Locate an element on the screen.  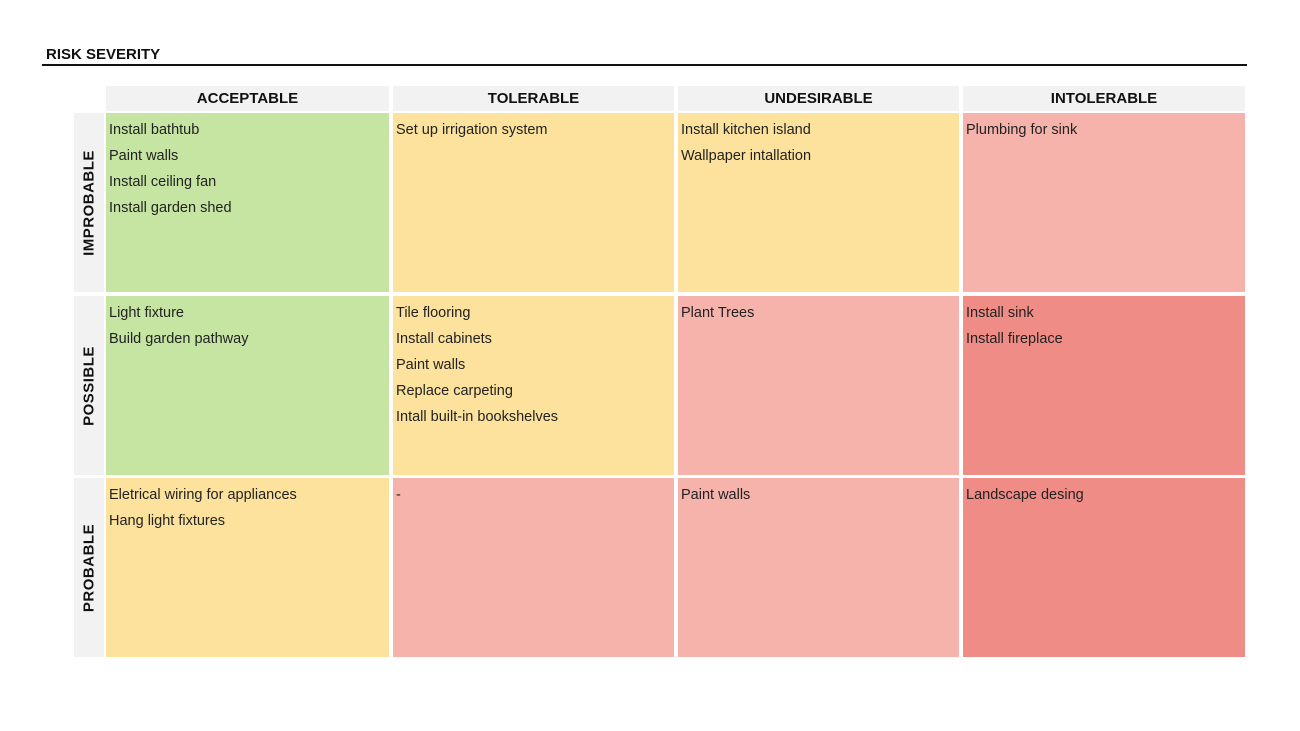
row-header: PROBABLE is located at coordinates (89, 567).